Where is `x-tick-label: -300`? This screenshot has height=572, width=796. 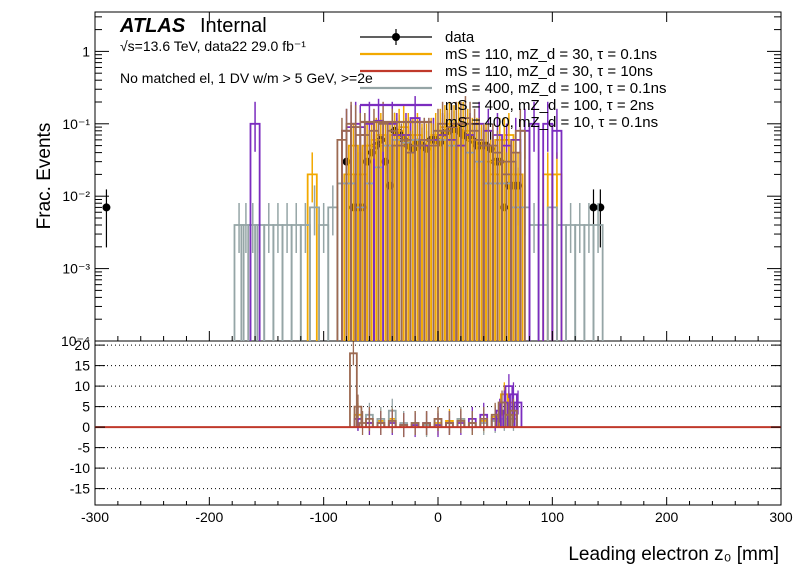
x-tick-label: -300 is located at coordinates (95, 517).